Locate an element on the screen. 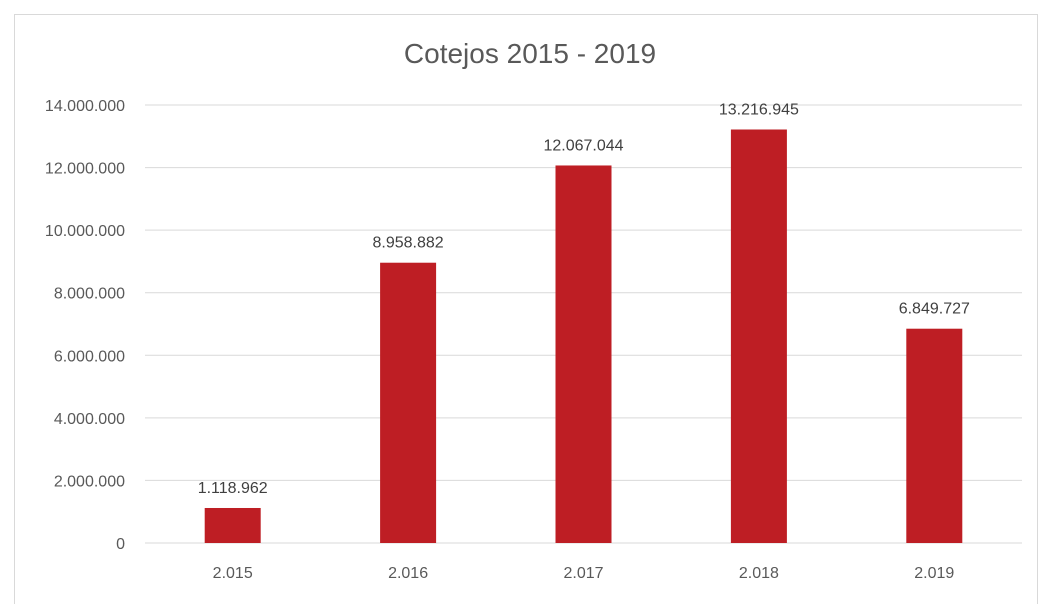 This screenshot has width=1054, height=604. x-tick-label: 2.017 is located at coordinates (583, 573).